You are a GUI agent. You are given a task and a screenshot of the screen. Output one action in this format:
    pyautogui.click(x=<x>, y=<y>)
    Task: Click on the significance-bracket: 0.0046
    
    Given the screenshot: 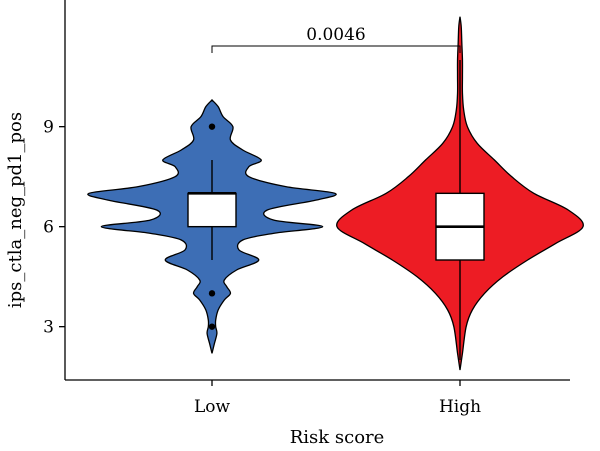 What is the action you would take?
    pyautogui.click(x=336, y=39)
    